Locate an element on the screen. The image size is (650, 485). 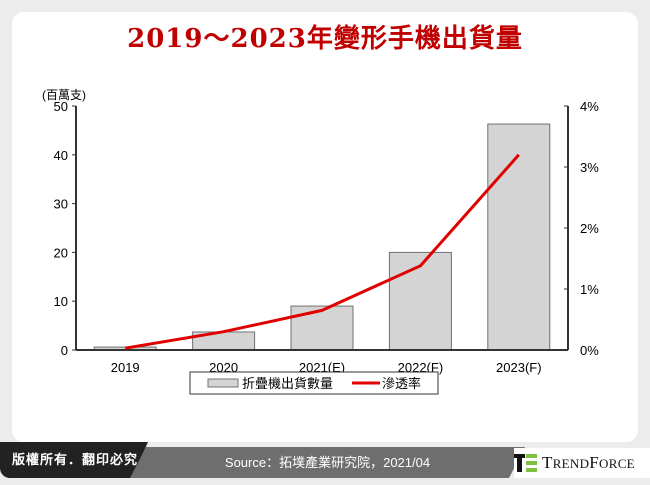
x-tick-label: 2022(F) is located at coordinates (421, 367).